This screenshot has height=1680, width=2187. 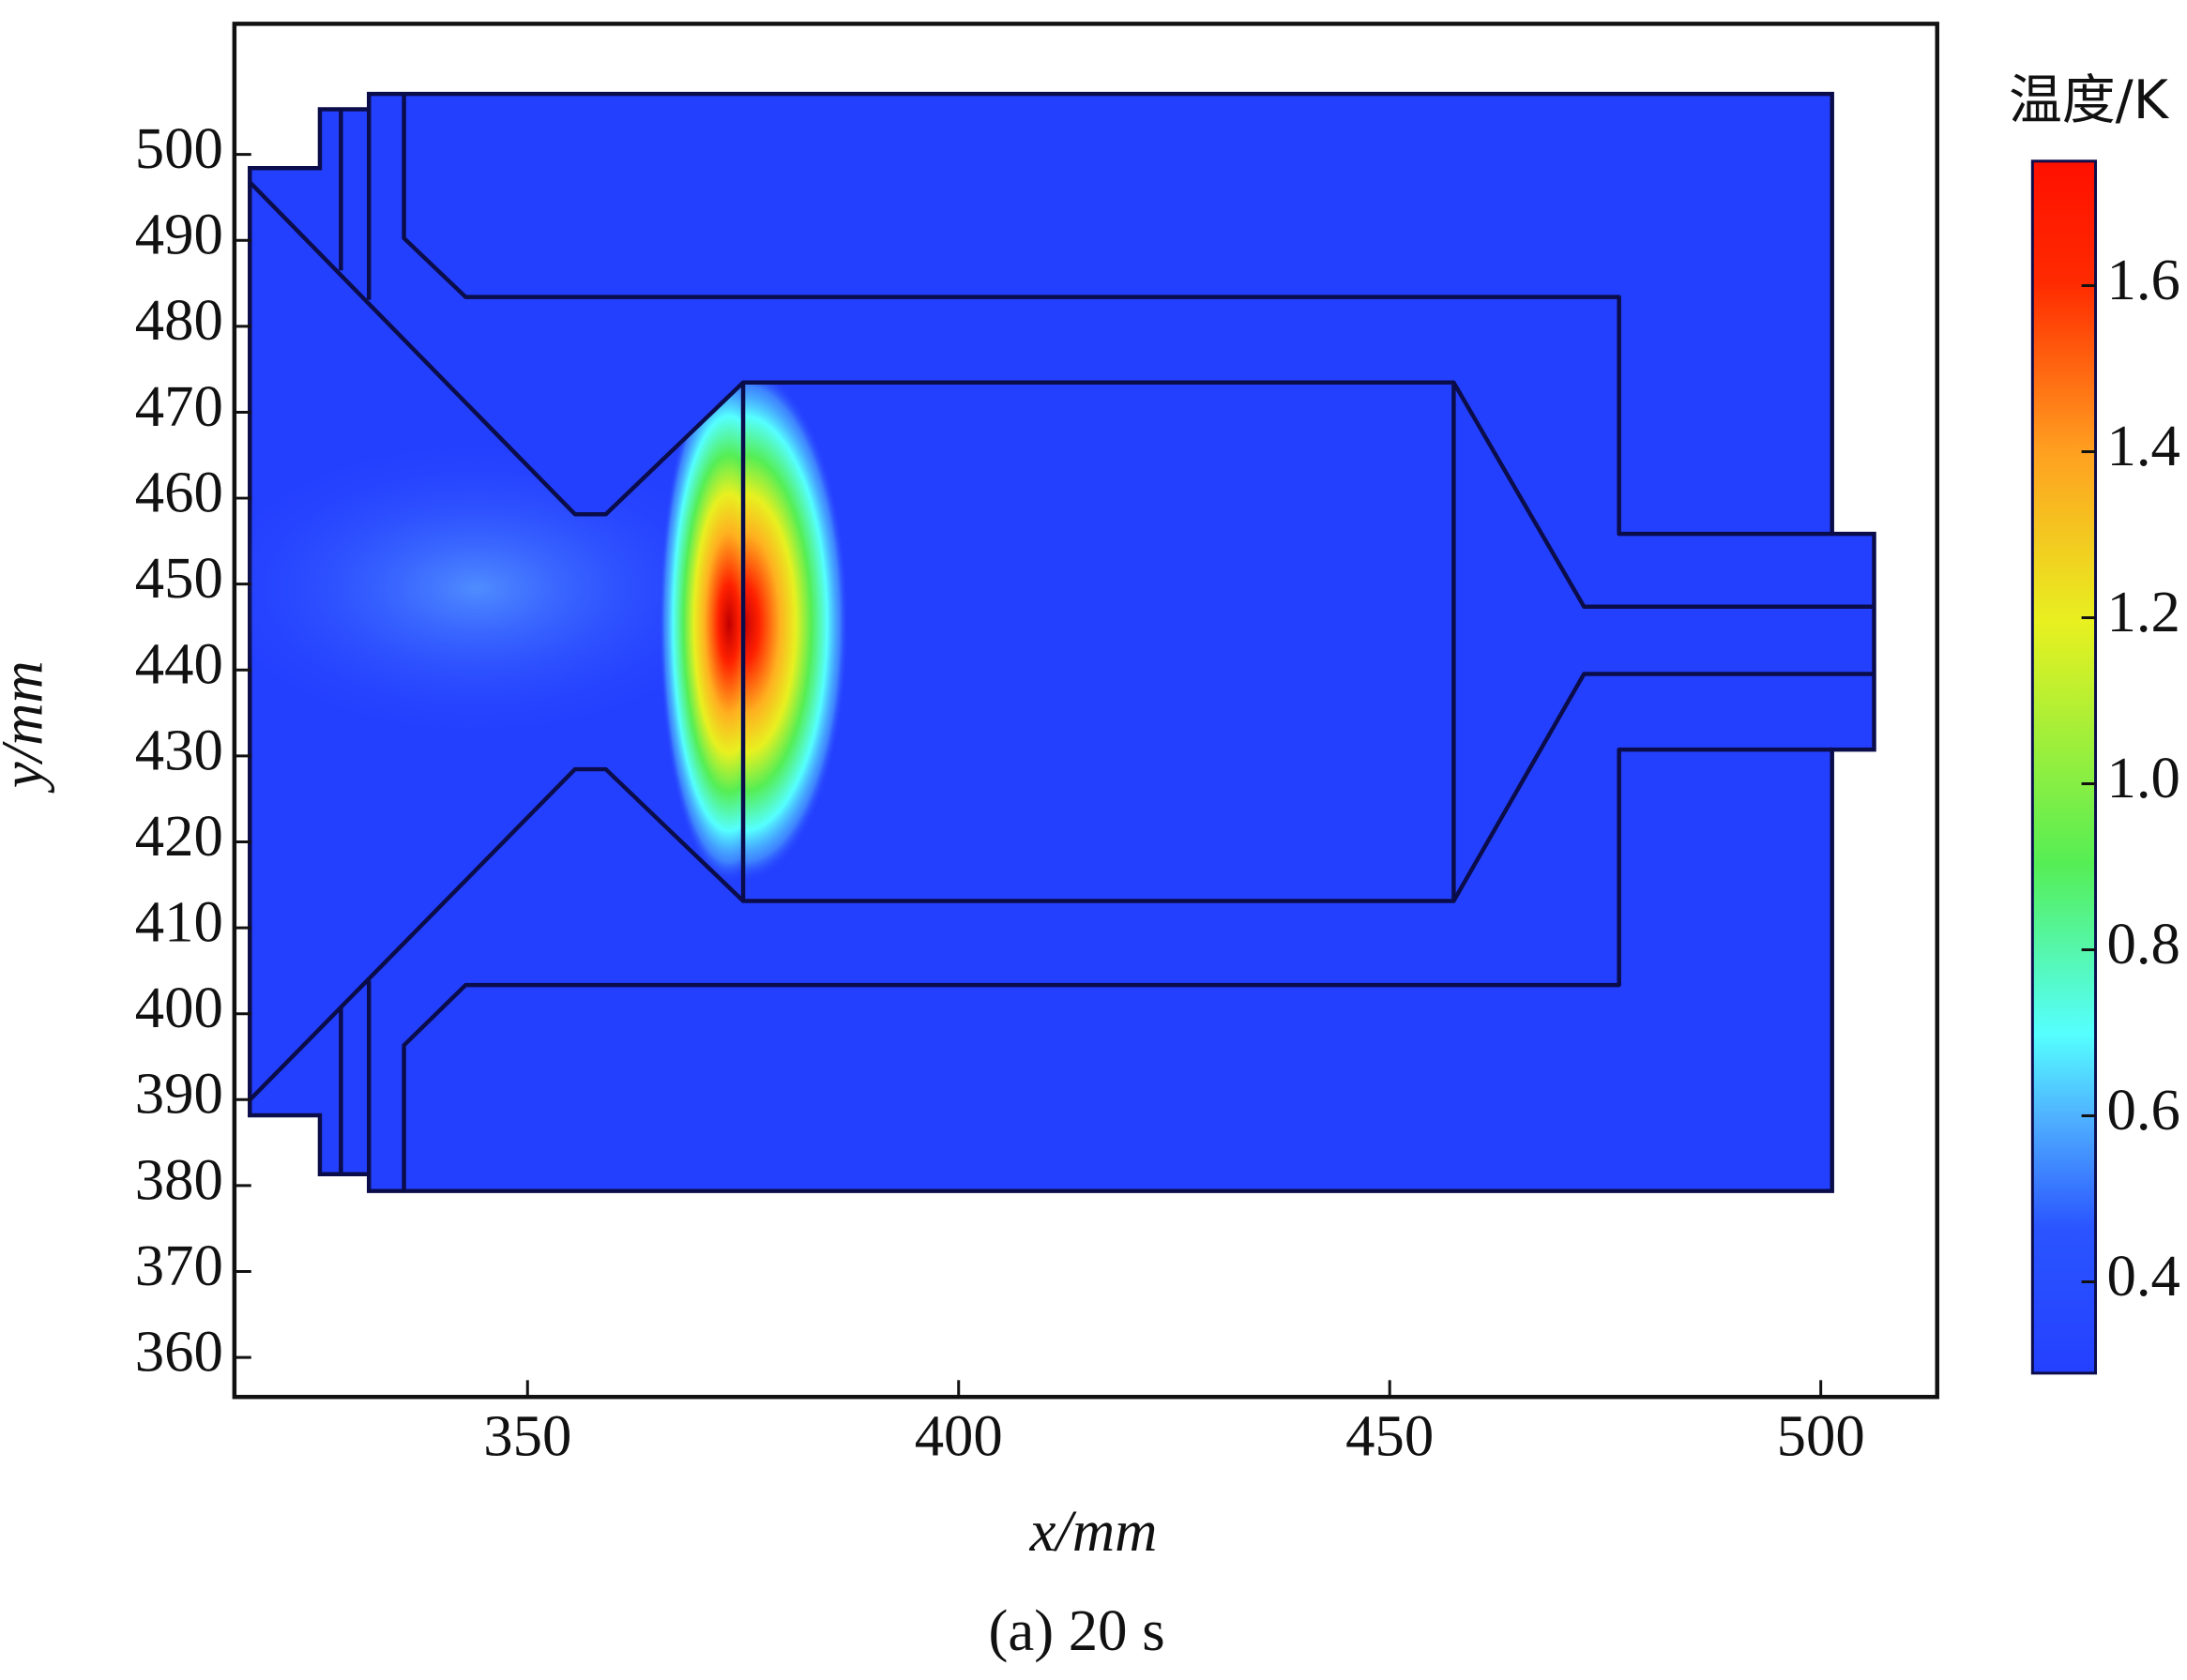 What do you see at coordinates (497, 624) in the screenshot?
I see `plume` at bounding box center [497, 624].